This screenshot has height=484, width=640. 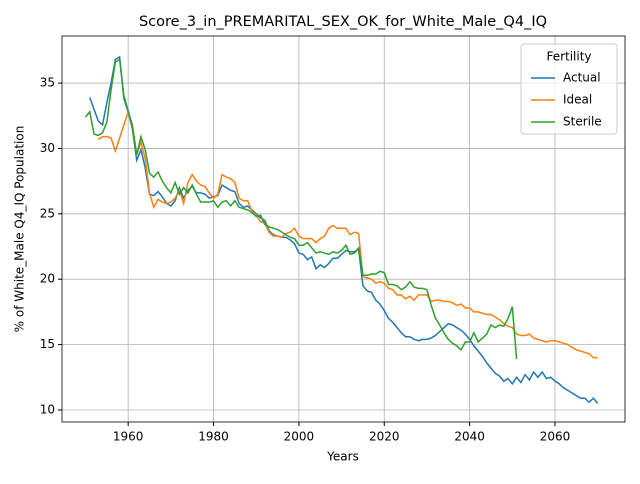 What do you see at coordinates (47, 279) in the screenshot?
I see `y-tick-label: 20` at bounding box center [47, 279].